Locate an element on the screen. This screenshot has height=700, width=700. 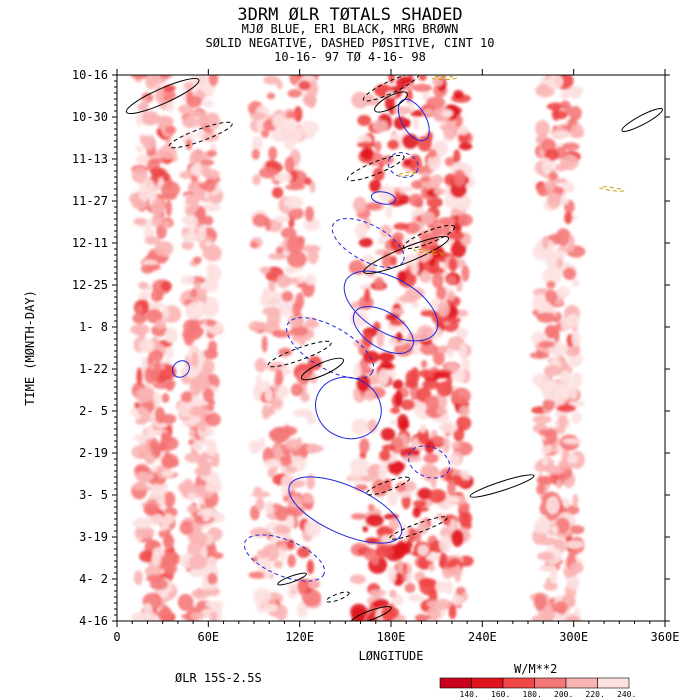
y-tick-label: 1- 8 is located at coordinates (93, 327).